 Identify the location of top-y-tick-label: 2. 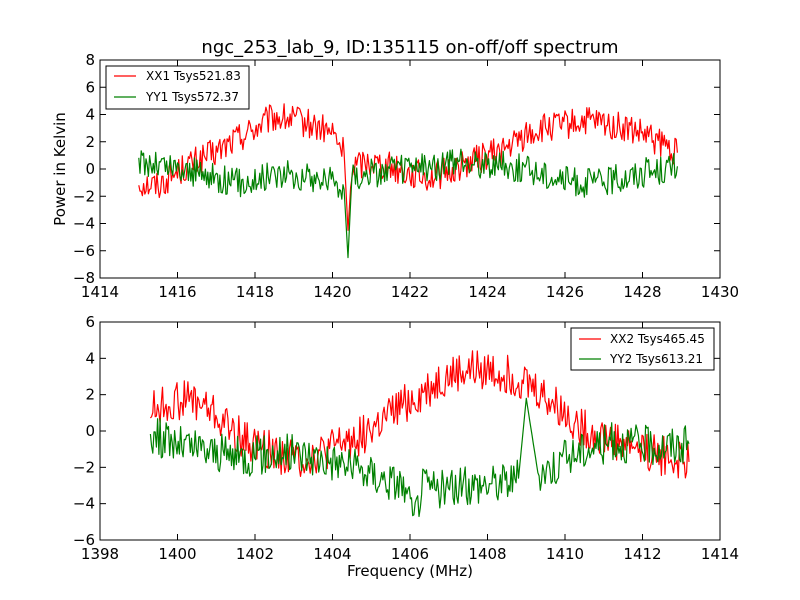
(90, 142).